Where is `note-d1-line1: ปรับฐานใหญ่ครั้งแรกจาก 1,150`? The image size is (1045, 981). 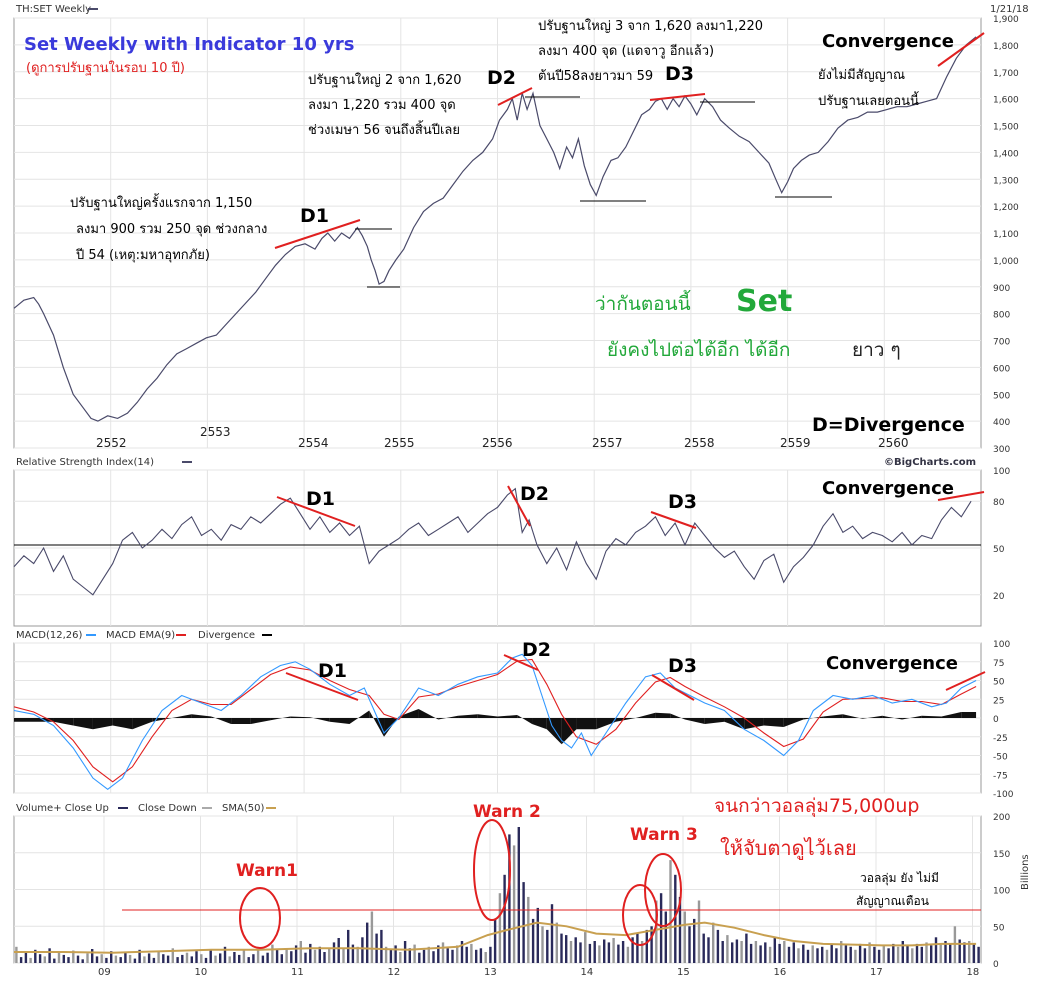 note-d1-line1: ปรับฐานใหญ่ครั้งแรกจาก 1,150 is located at coordinates (161, 202).